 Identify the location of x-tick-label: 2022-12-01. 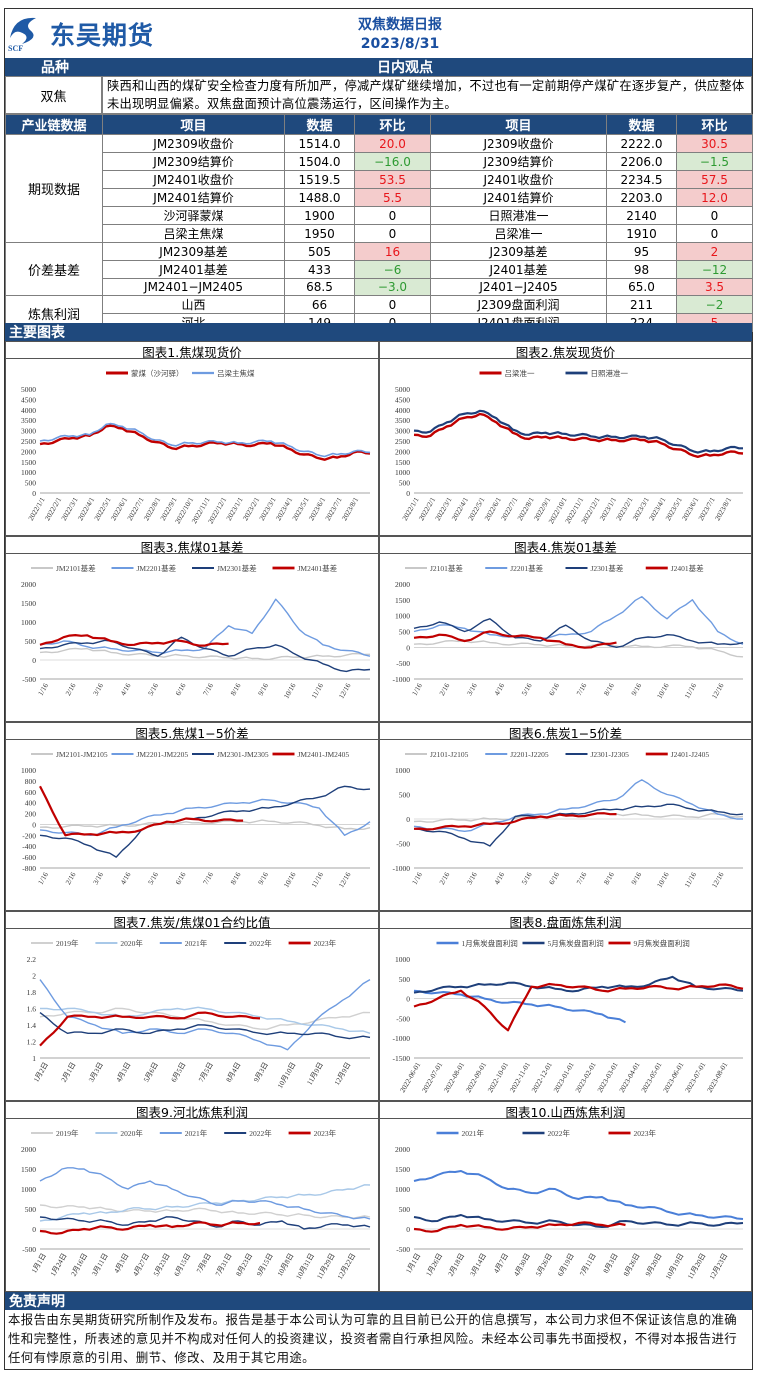
(542, 1077).